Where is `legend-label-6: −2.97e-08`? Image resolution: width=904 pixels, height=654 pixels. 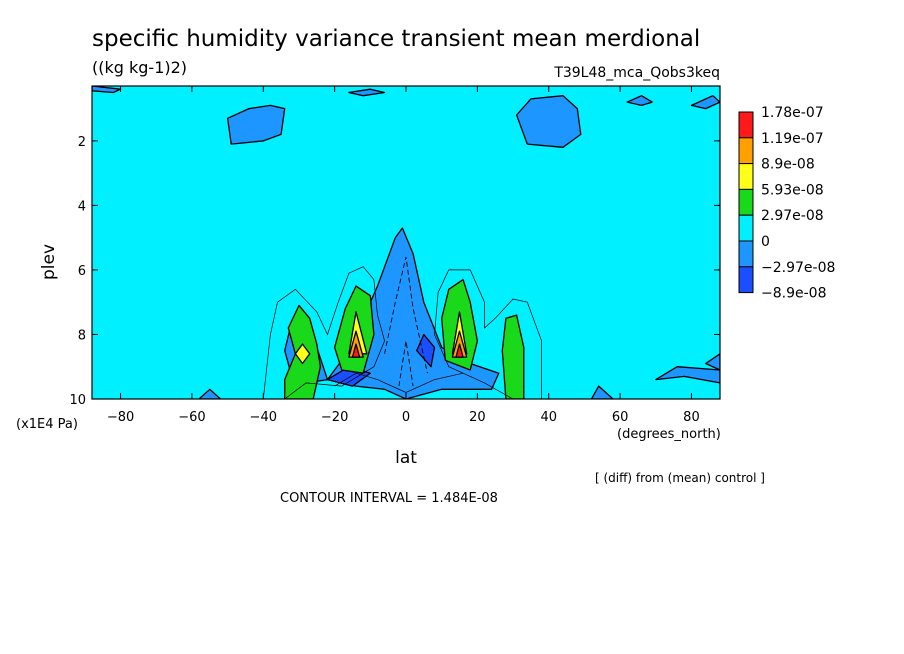
legend-label-6: −2.97e-08 is located at coordinates (798, 268).